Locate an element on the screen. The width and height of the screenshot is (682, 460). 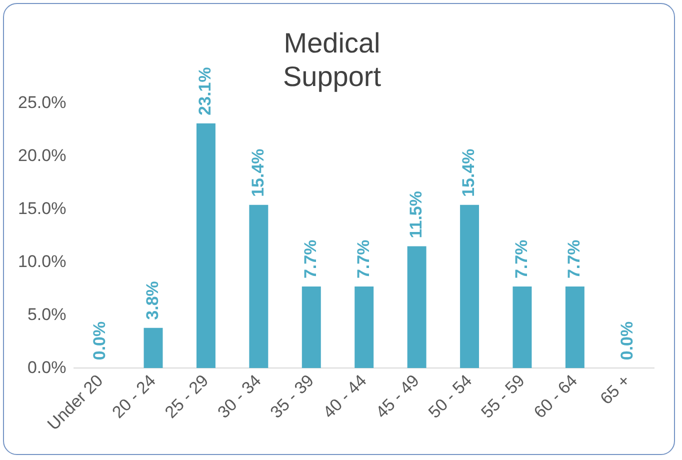
x-tick-label: 25 - 29 is located at coordinates (186, 396).